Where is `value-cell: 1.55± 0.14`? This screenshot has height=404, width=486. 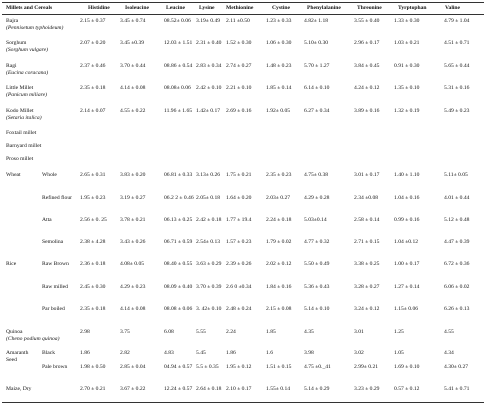 value-cell: 1.55± 0.14 is located at coordinates (278, 389).